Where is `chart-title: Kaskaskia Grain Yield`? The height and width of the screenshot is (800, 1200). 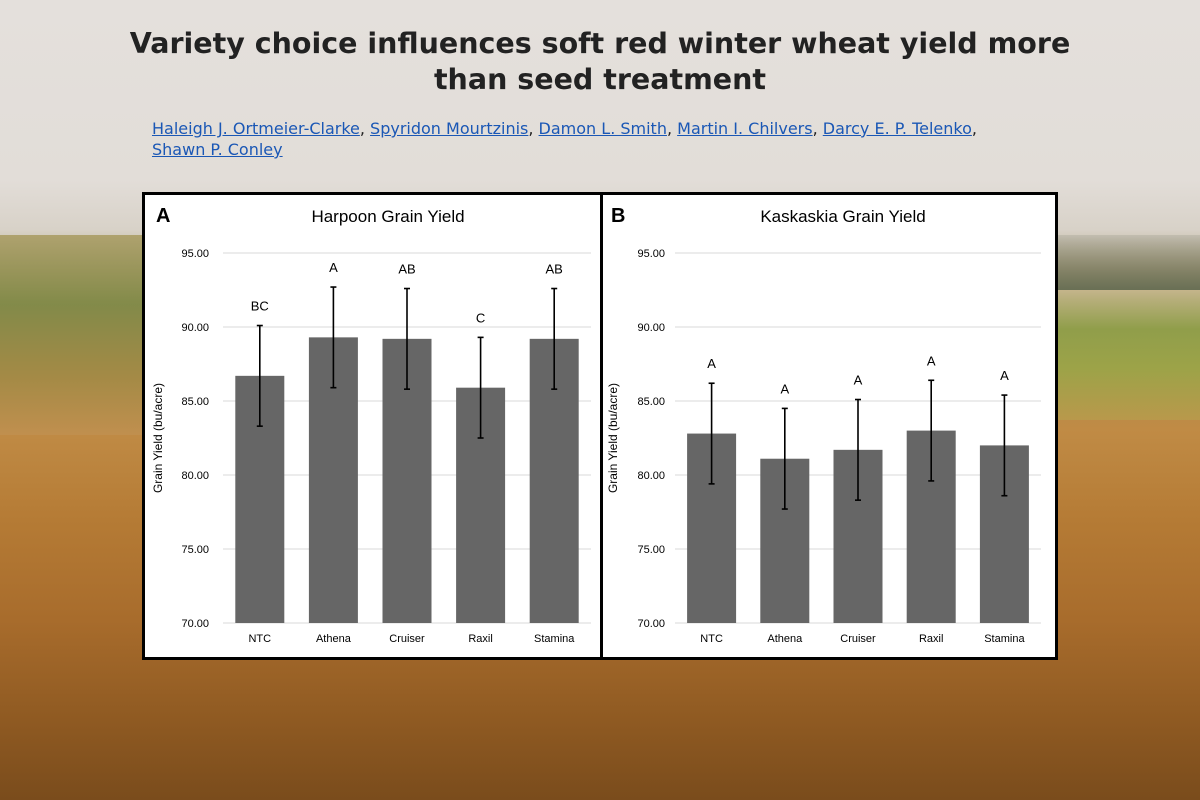
chart-title: Kaskaskia Grain Yield is located at coordinates (842, 216).